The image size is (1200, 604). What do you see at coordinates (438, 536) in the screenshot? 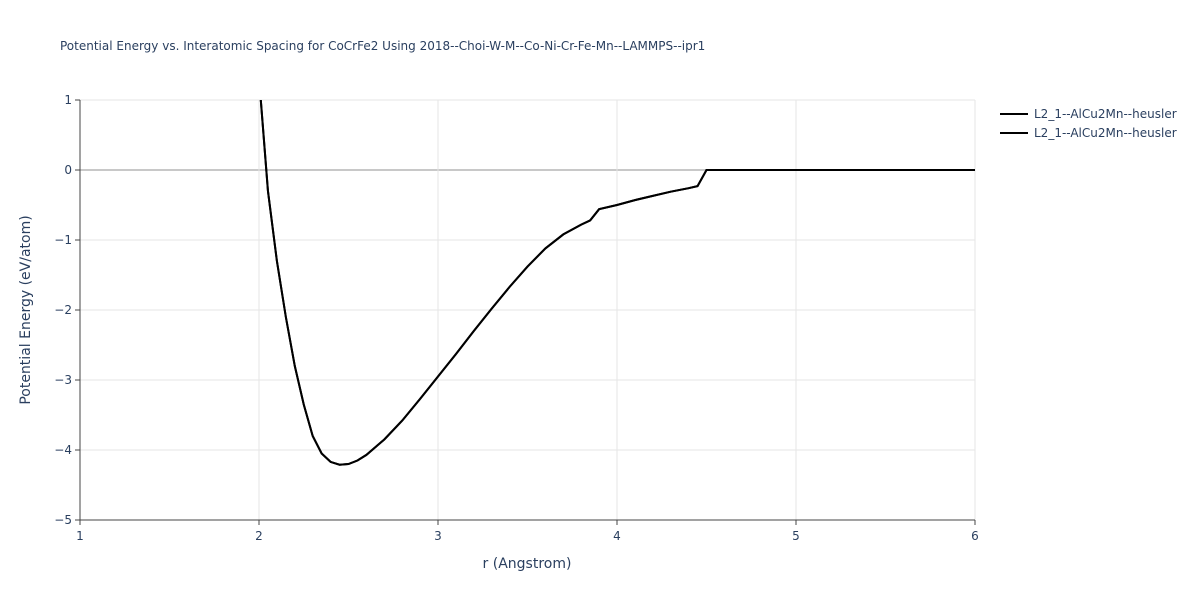
I see `x-tick-label: 3` at bounding box center [438, 536].